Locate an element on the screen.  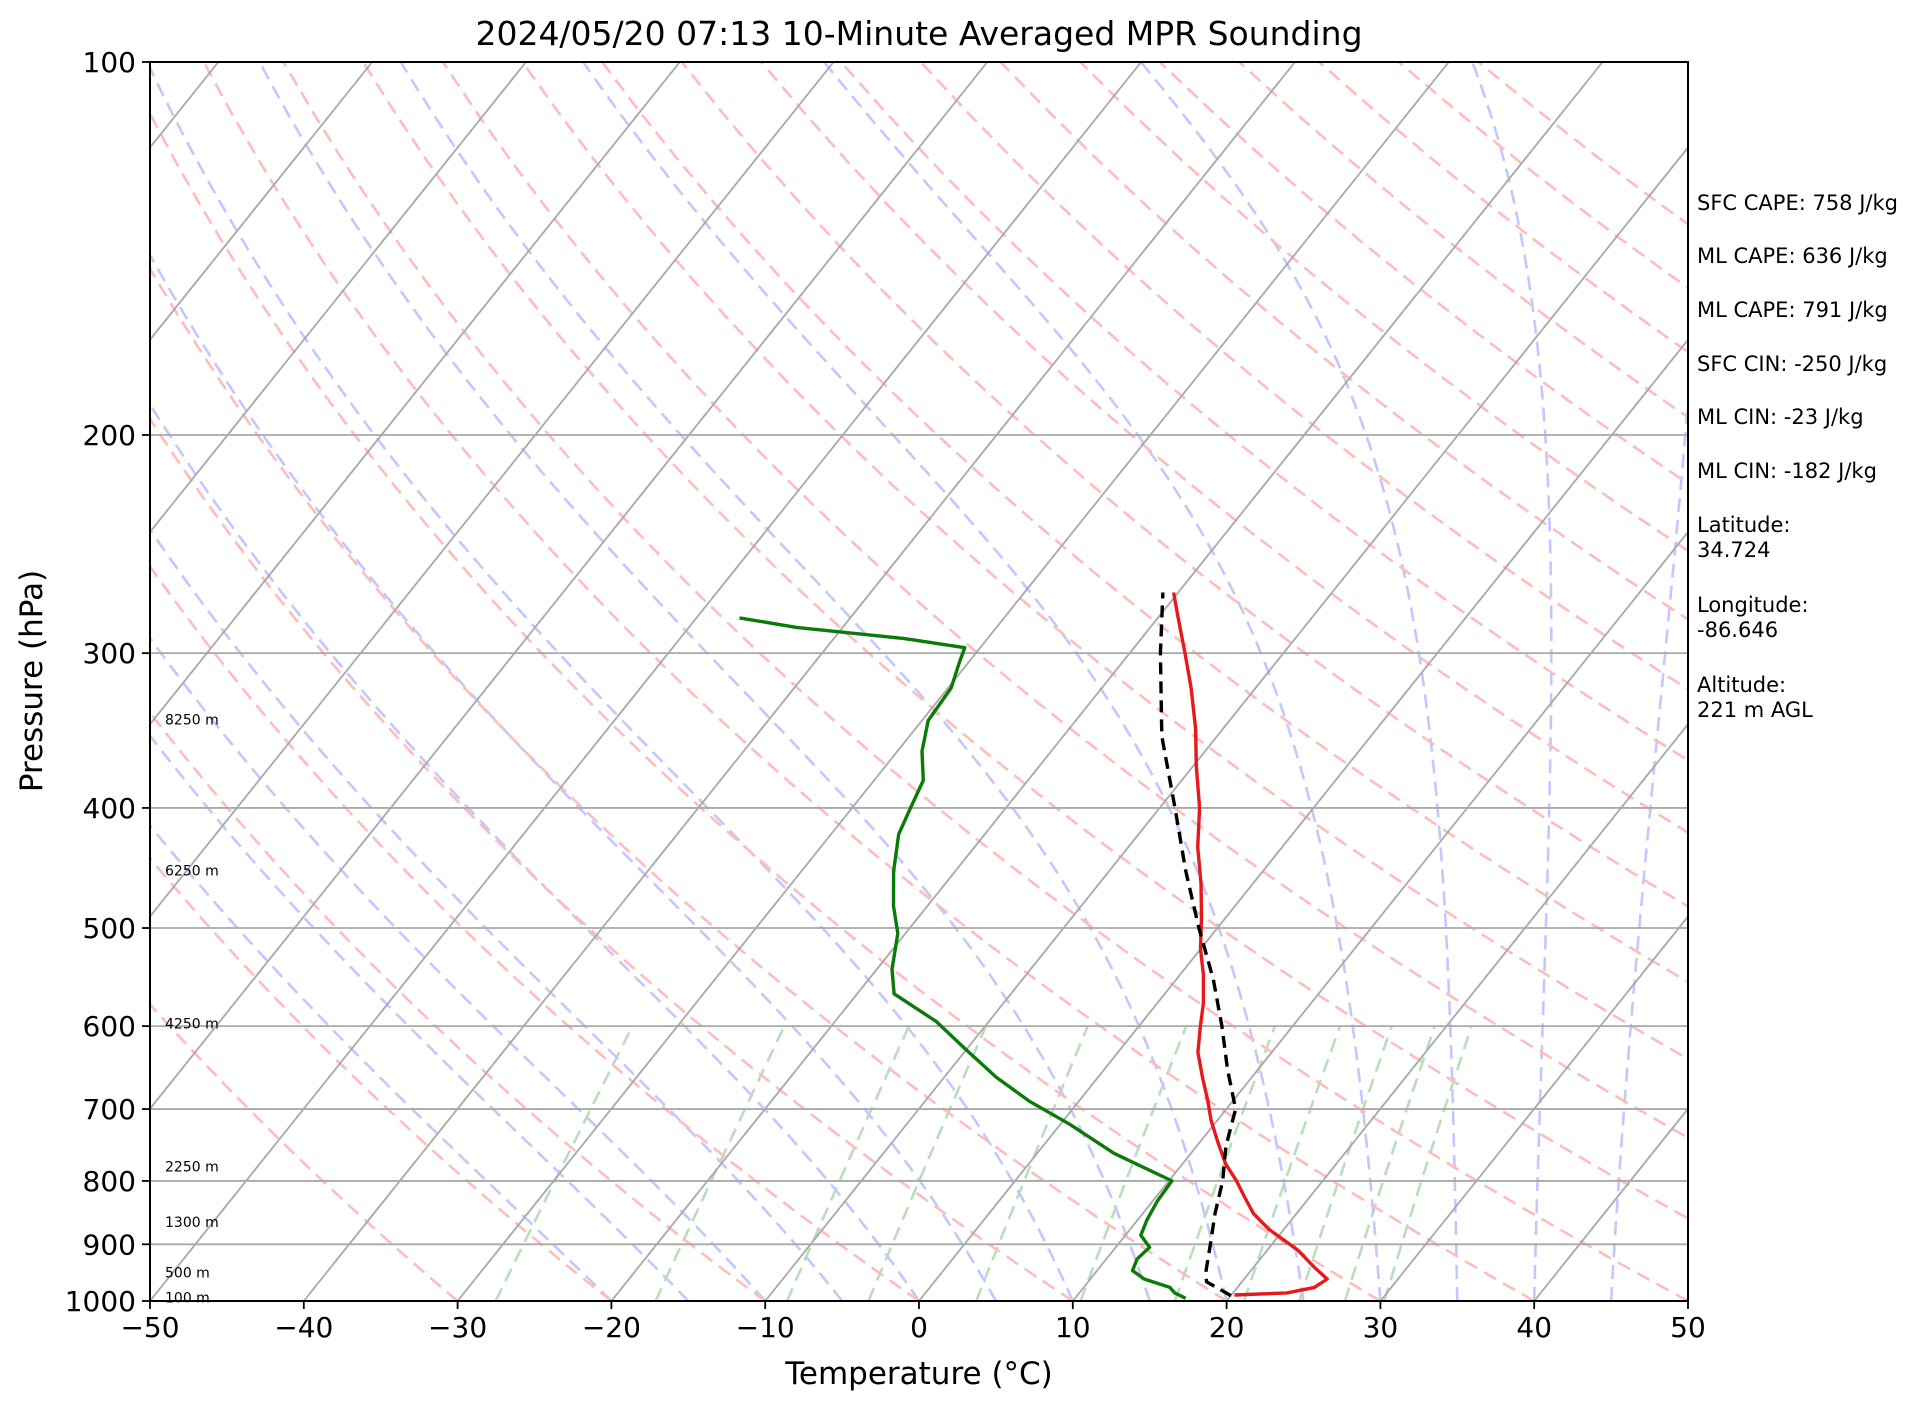
x-tick-label: 10 is located at coordinates (1073, 1327).